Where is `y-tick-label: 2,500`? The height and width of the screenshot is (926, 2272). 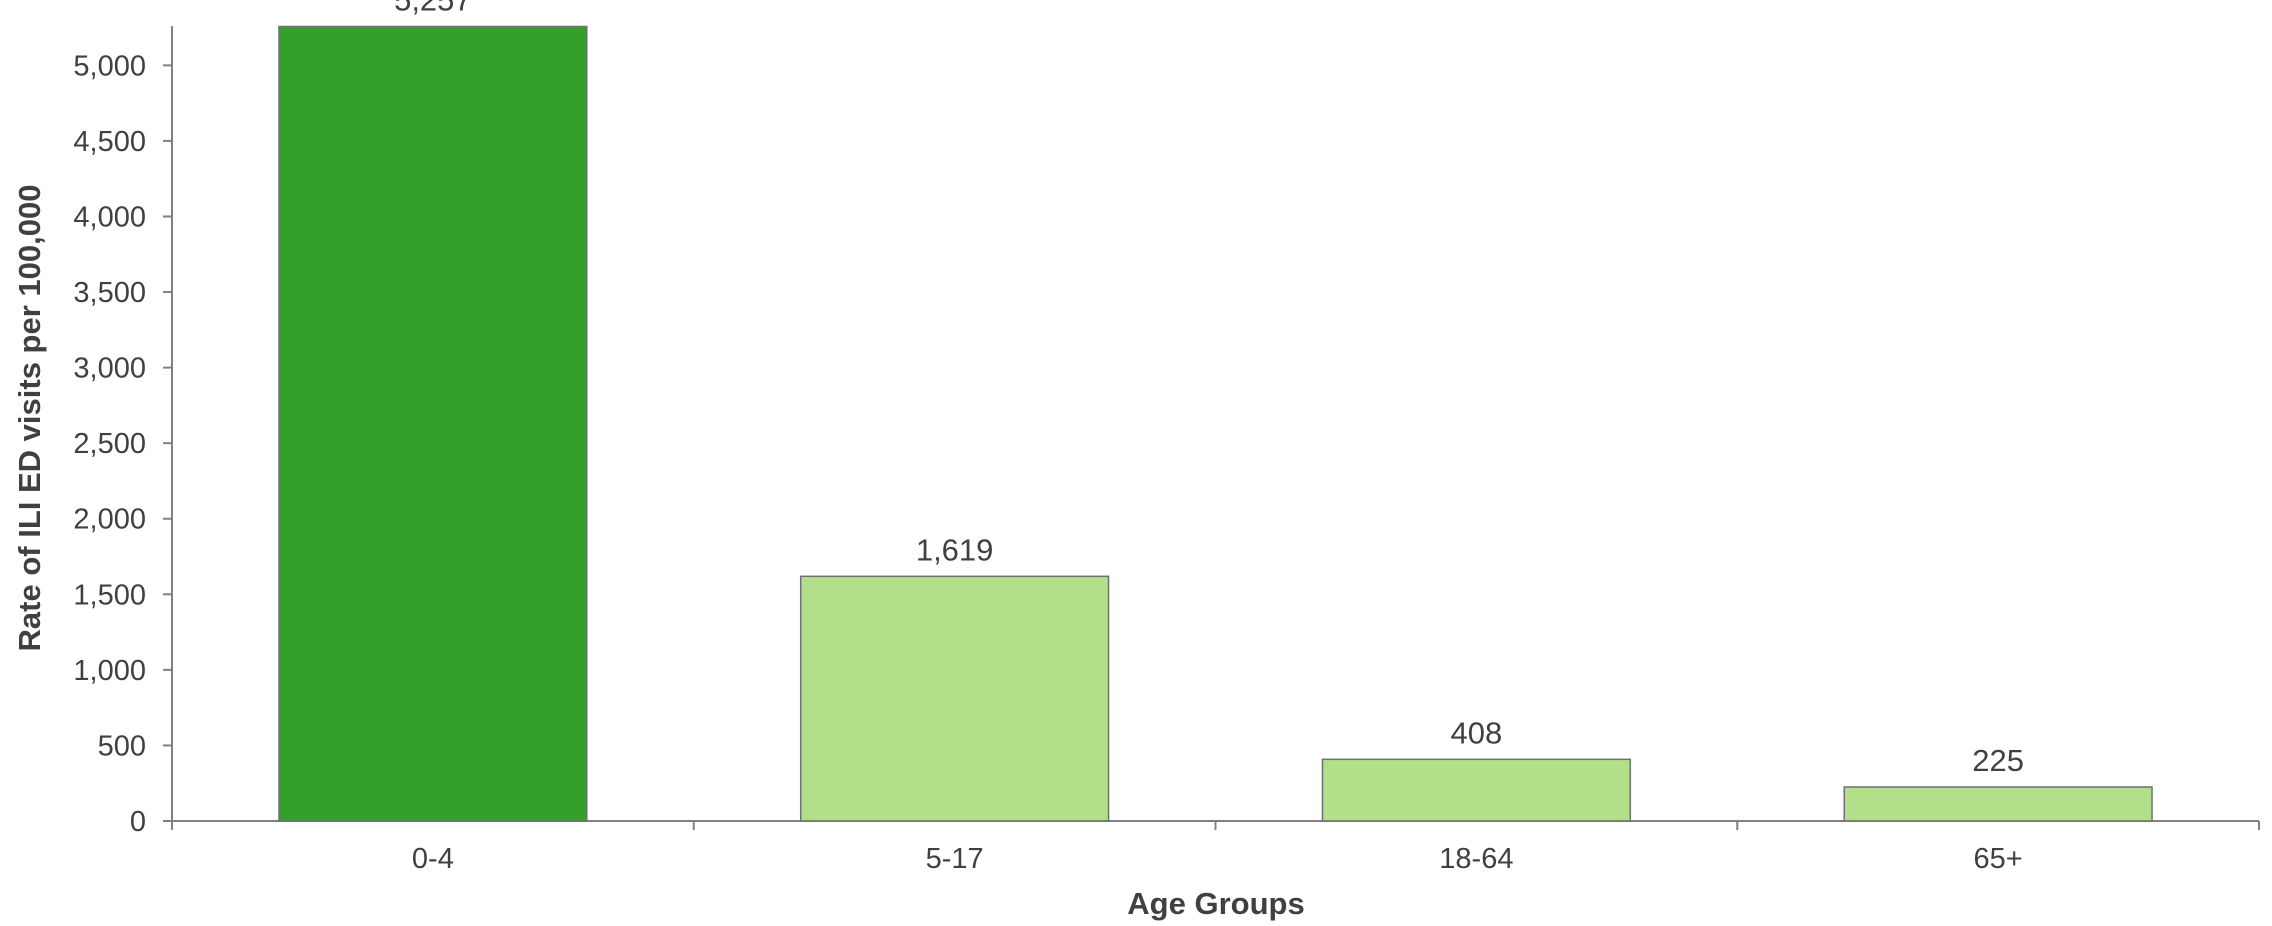 y-tick-label: 2,500 is located at coordinates (109, 444).